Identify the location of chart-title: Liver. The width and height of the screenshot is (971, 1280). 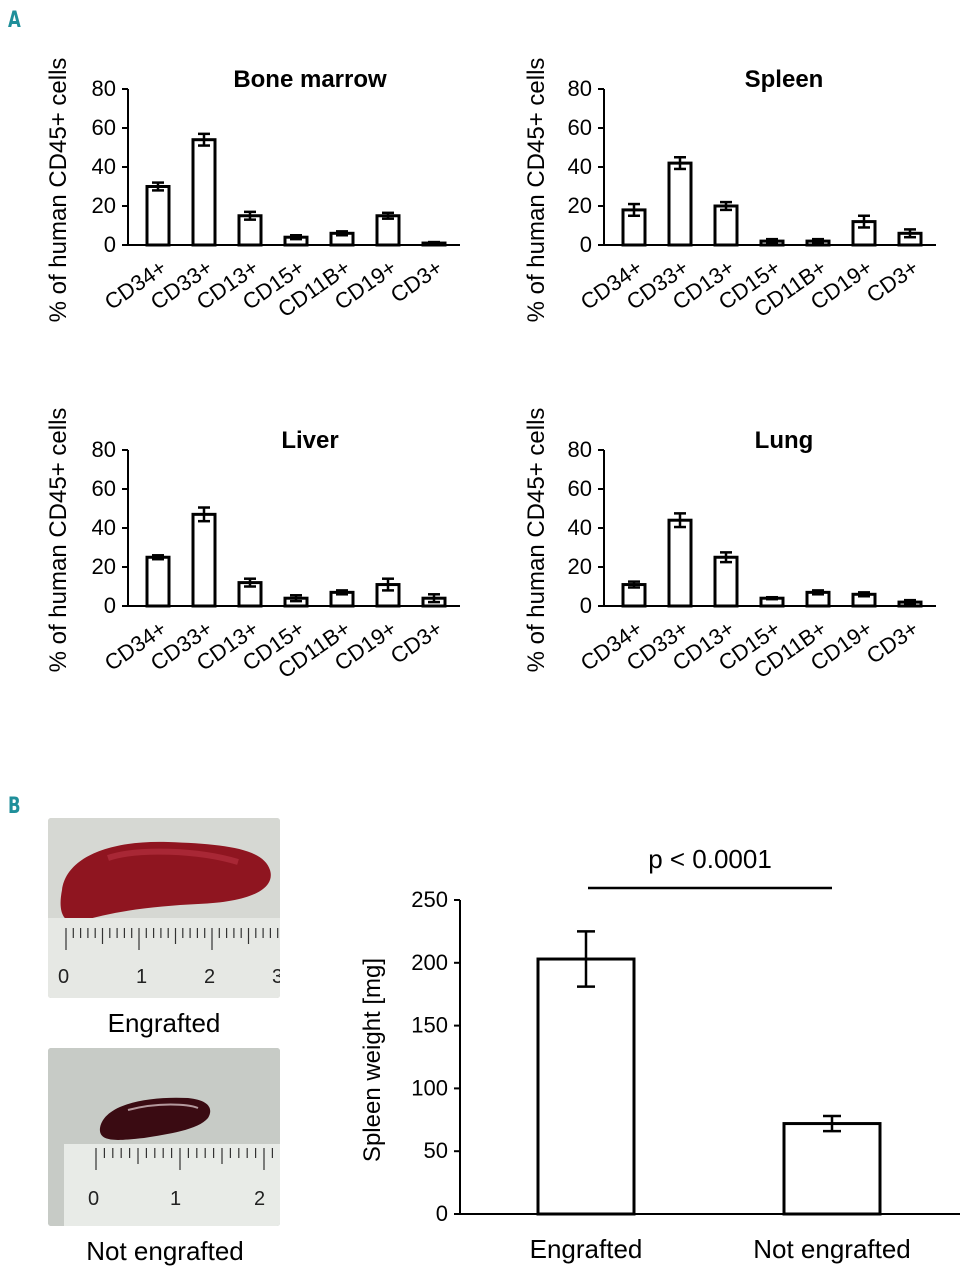
(309, 440).